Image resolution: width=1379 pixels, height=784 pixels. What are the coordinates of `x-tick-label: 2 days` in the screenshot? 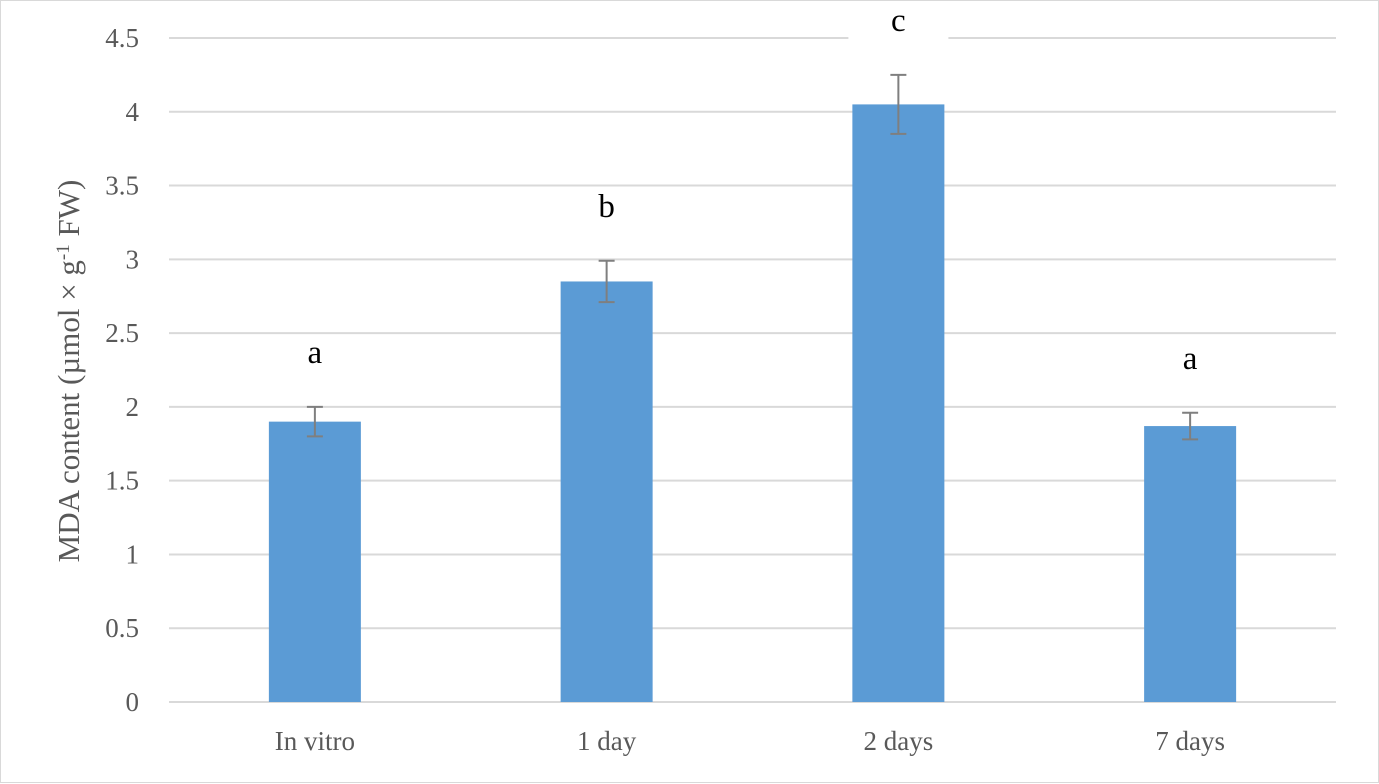 It's located at (899, 741).